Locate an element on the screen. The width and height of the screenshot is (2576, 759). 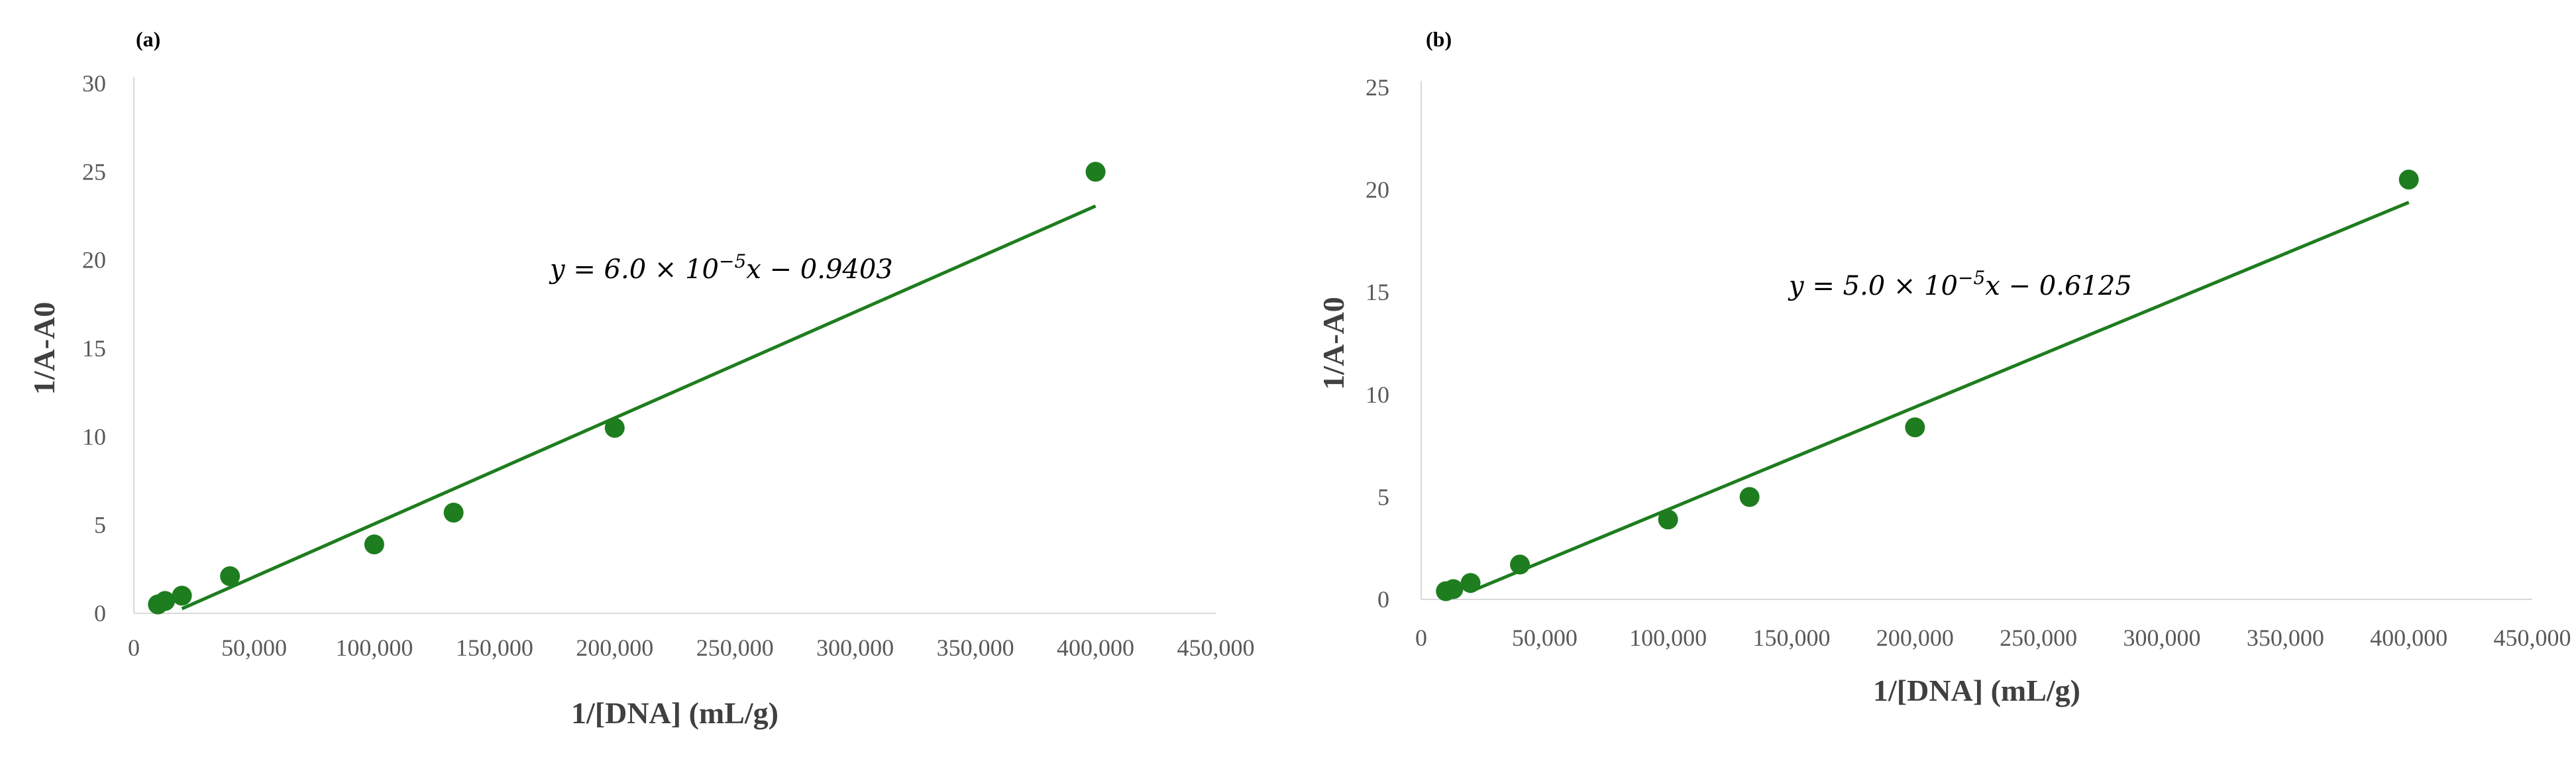
equation-prefix: y = 6.0 × 10 is located at coordinates (634, 269).